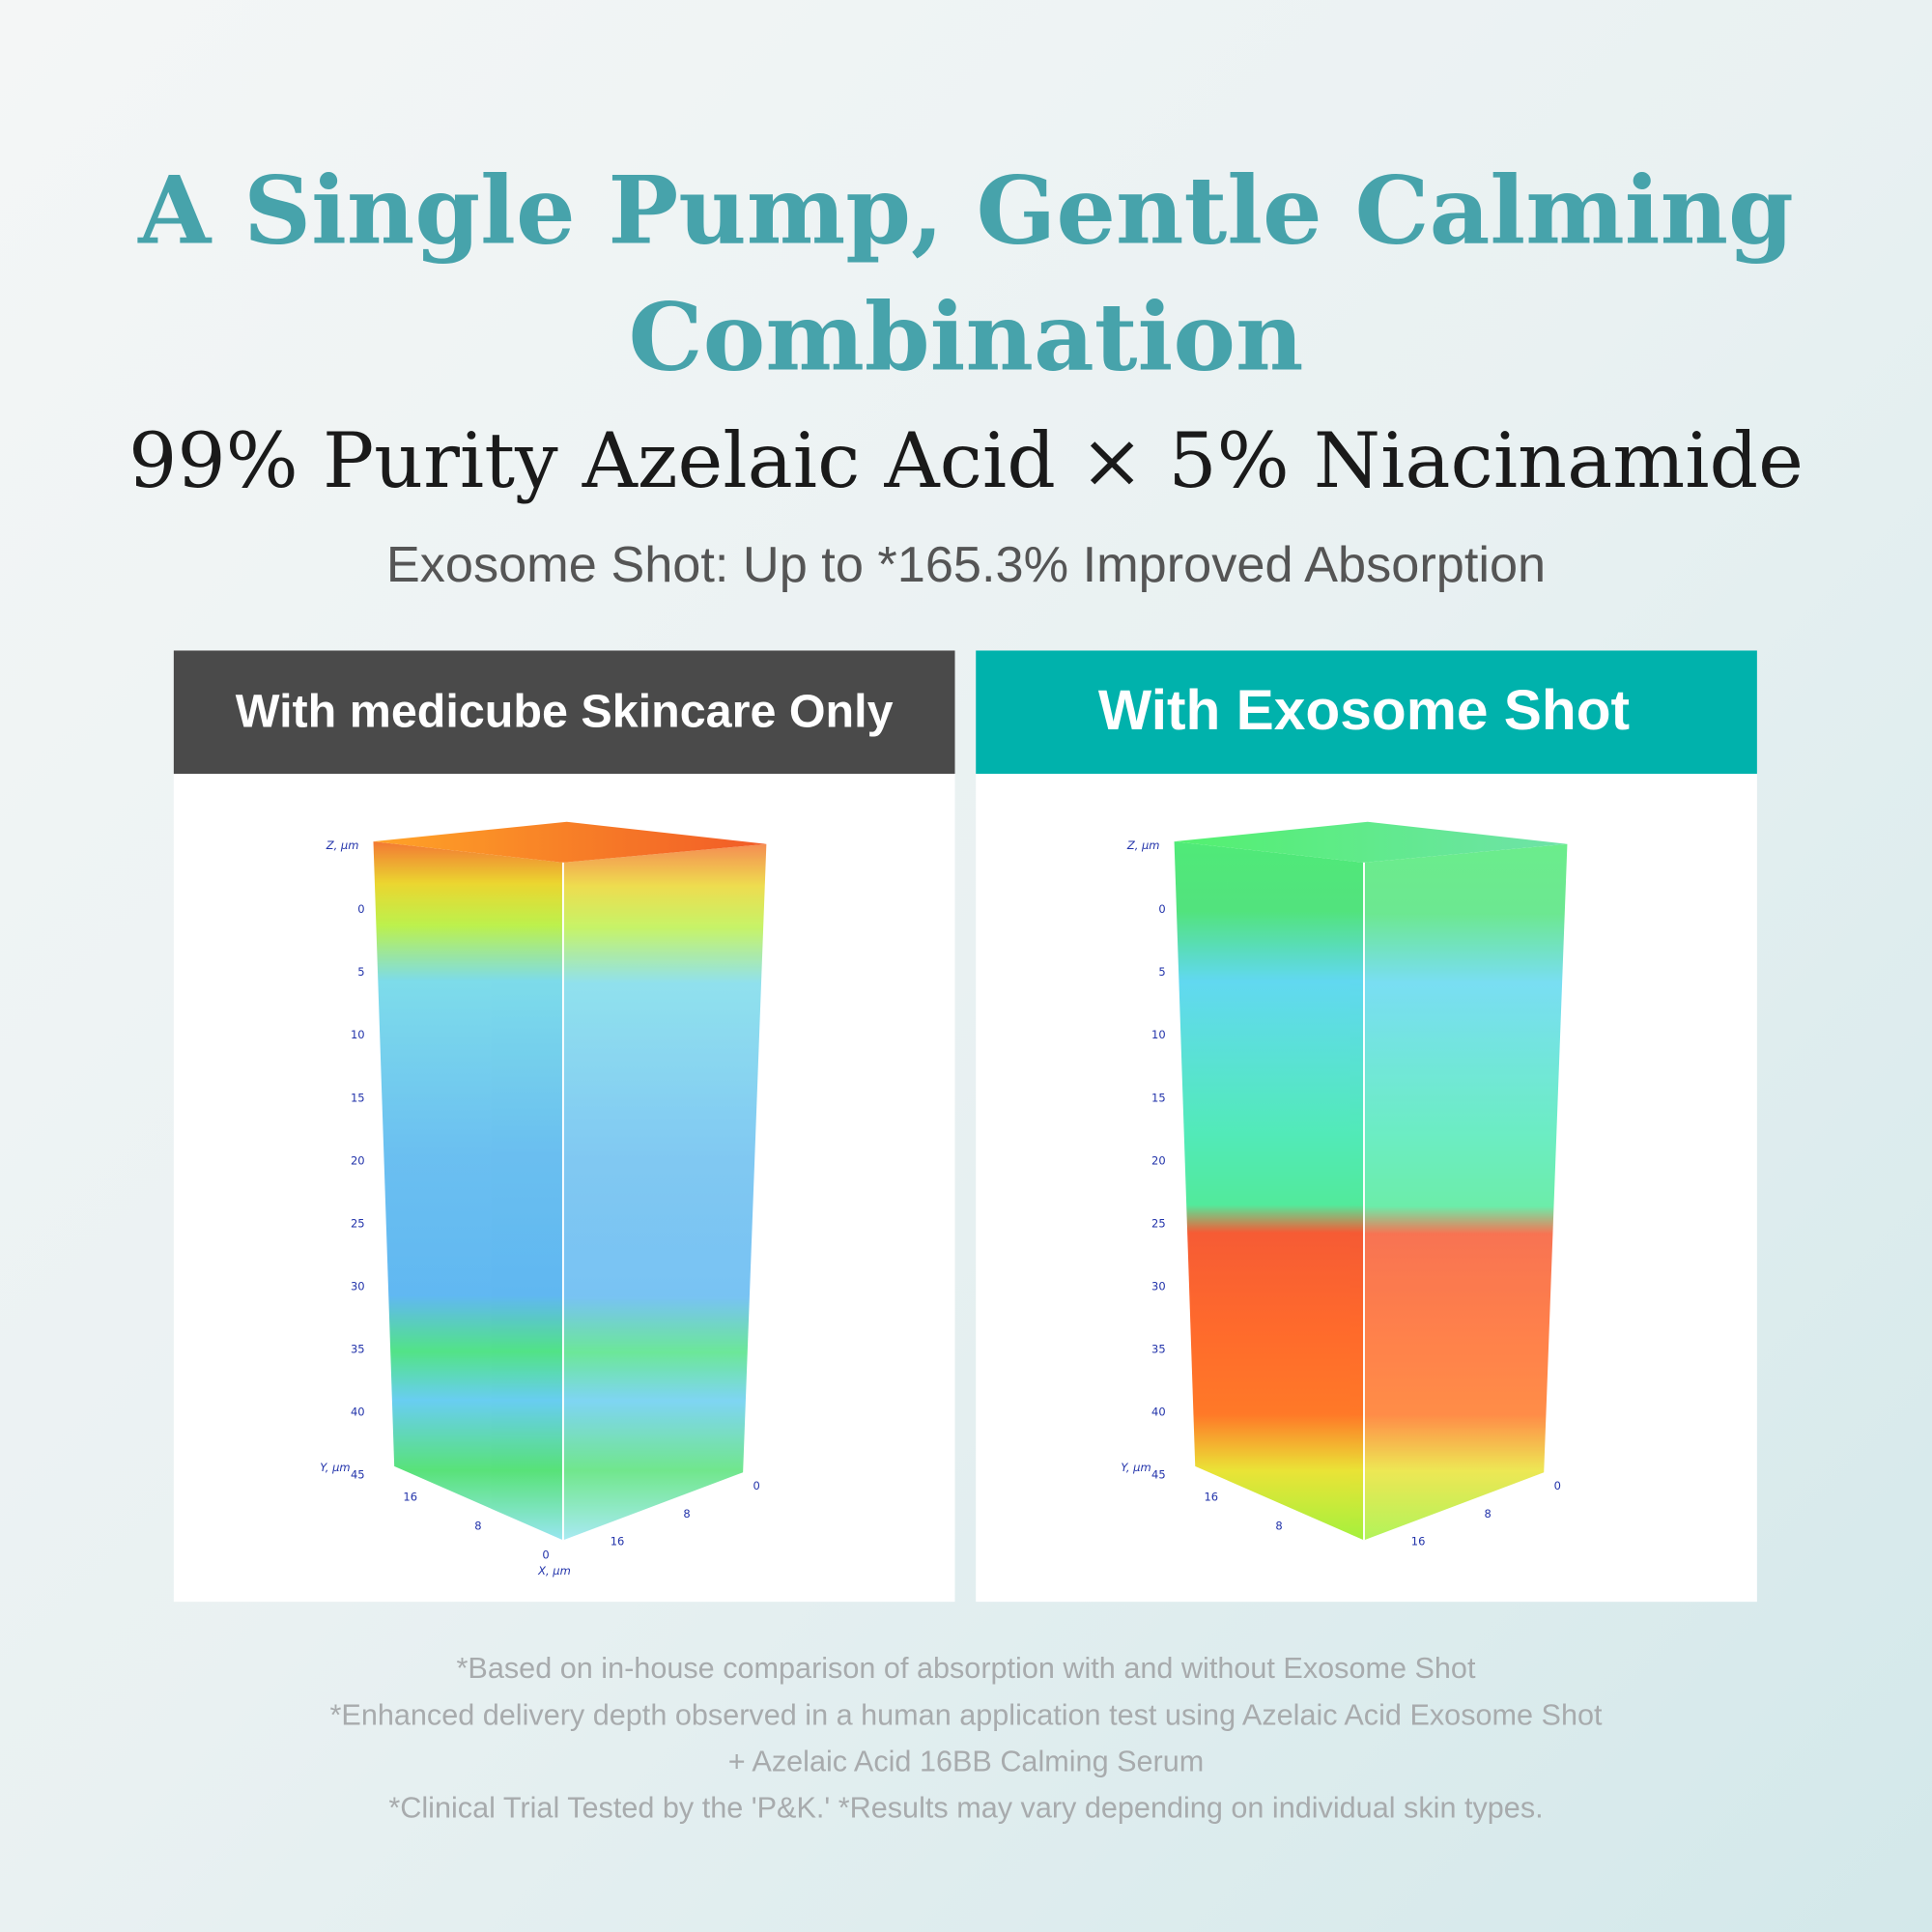 The image size is (1932, 1932). I want to click on panel-label: With Exosome Shot, so click(1364, 710).